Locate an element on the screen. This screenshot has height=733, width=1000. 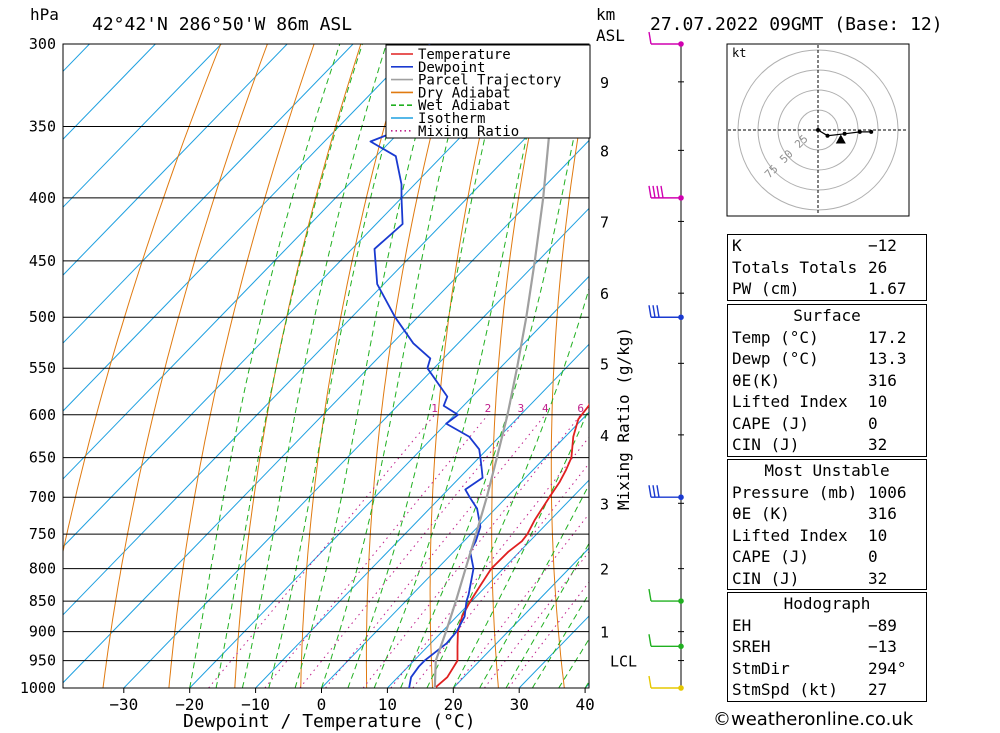
indices-row: StmDir 294° is located at coordinates (827, 669).